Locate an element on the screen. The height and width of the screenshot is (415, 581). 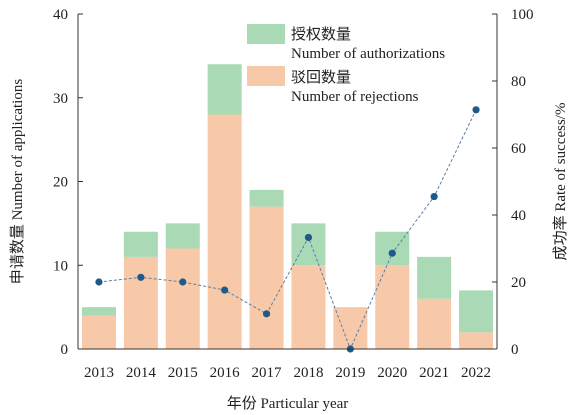
x-tick-label: 2018 is located at coordinates (308, 373).